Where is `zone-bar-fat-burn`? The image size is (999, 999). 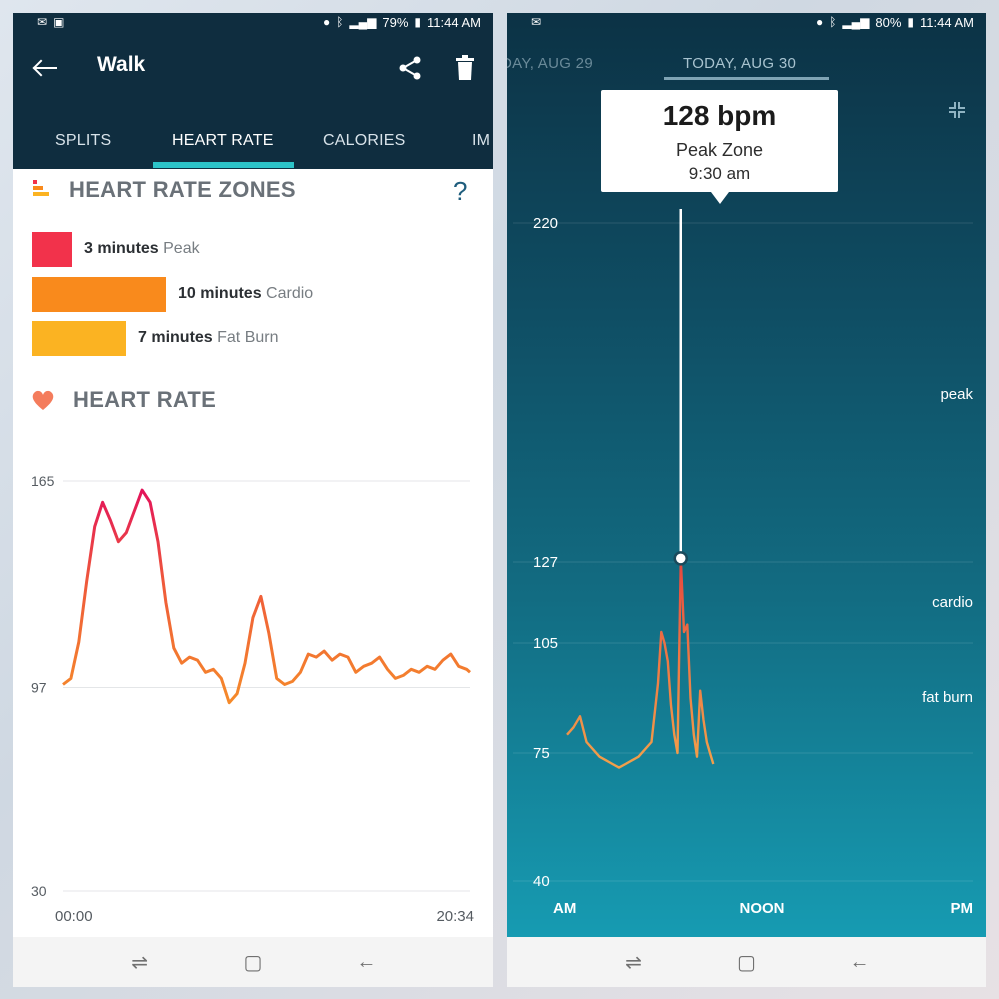 zone-bar-fat-burn is located at coordinates (79, 338).